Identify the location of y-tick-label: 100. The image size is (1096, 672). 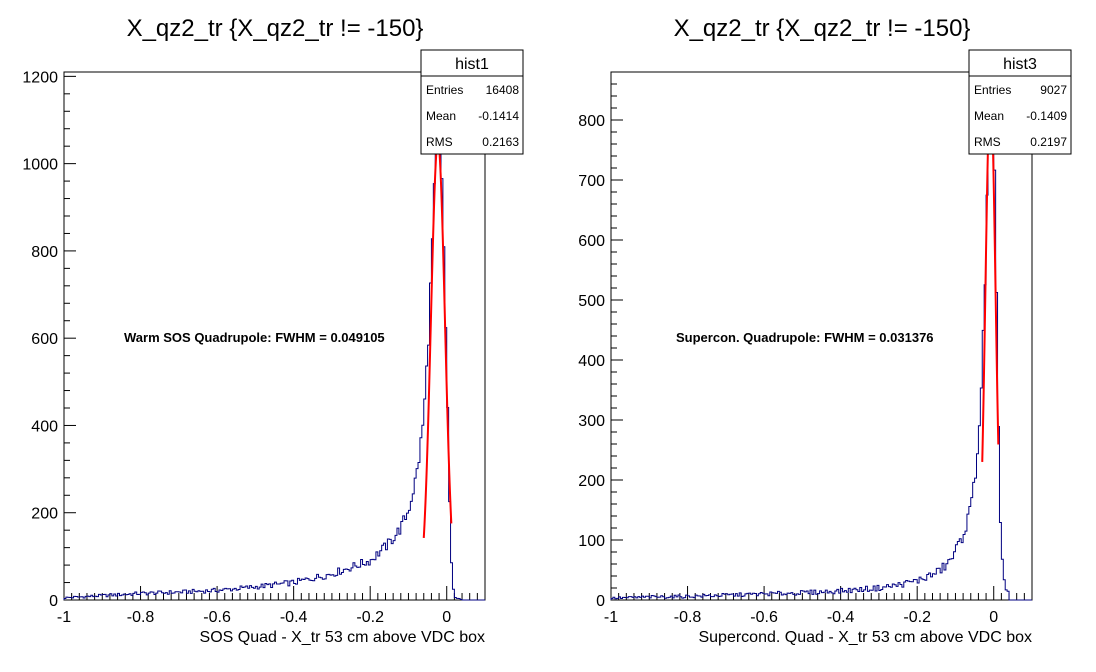
(591, 541).